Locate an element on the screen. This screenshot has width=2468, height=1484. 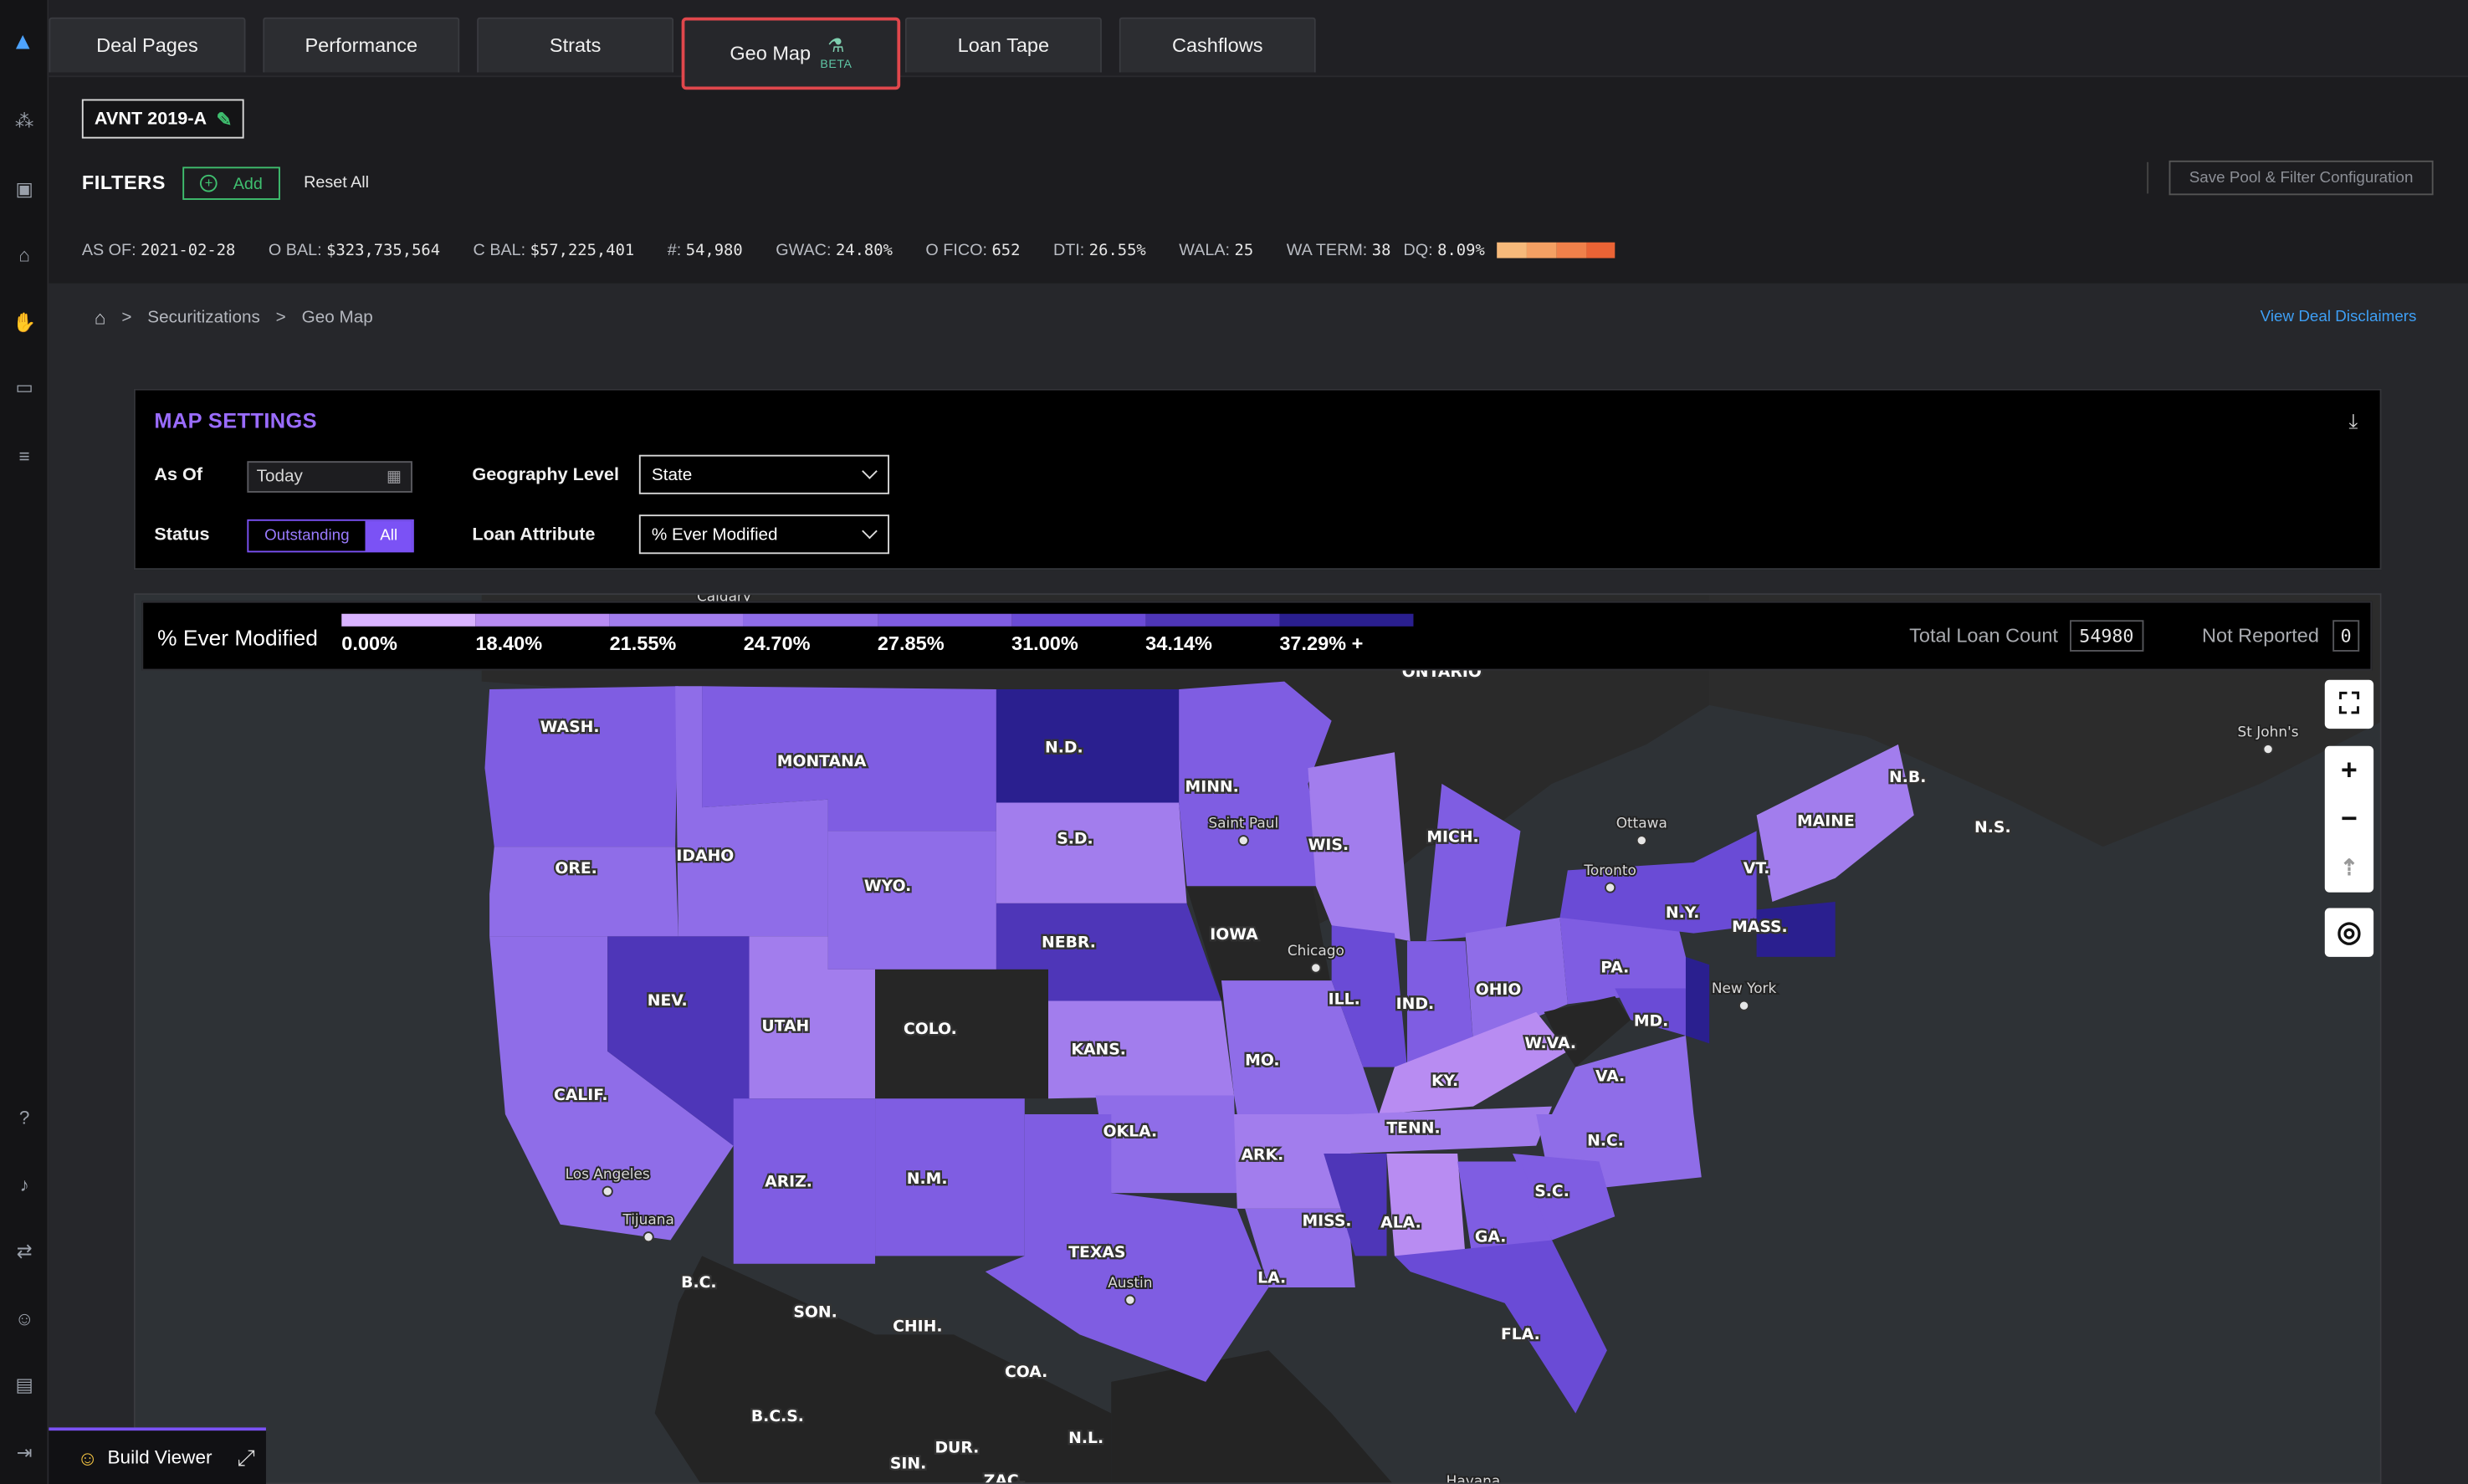
tab-performance: Performance is located at coordinates (361, 45).